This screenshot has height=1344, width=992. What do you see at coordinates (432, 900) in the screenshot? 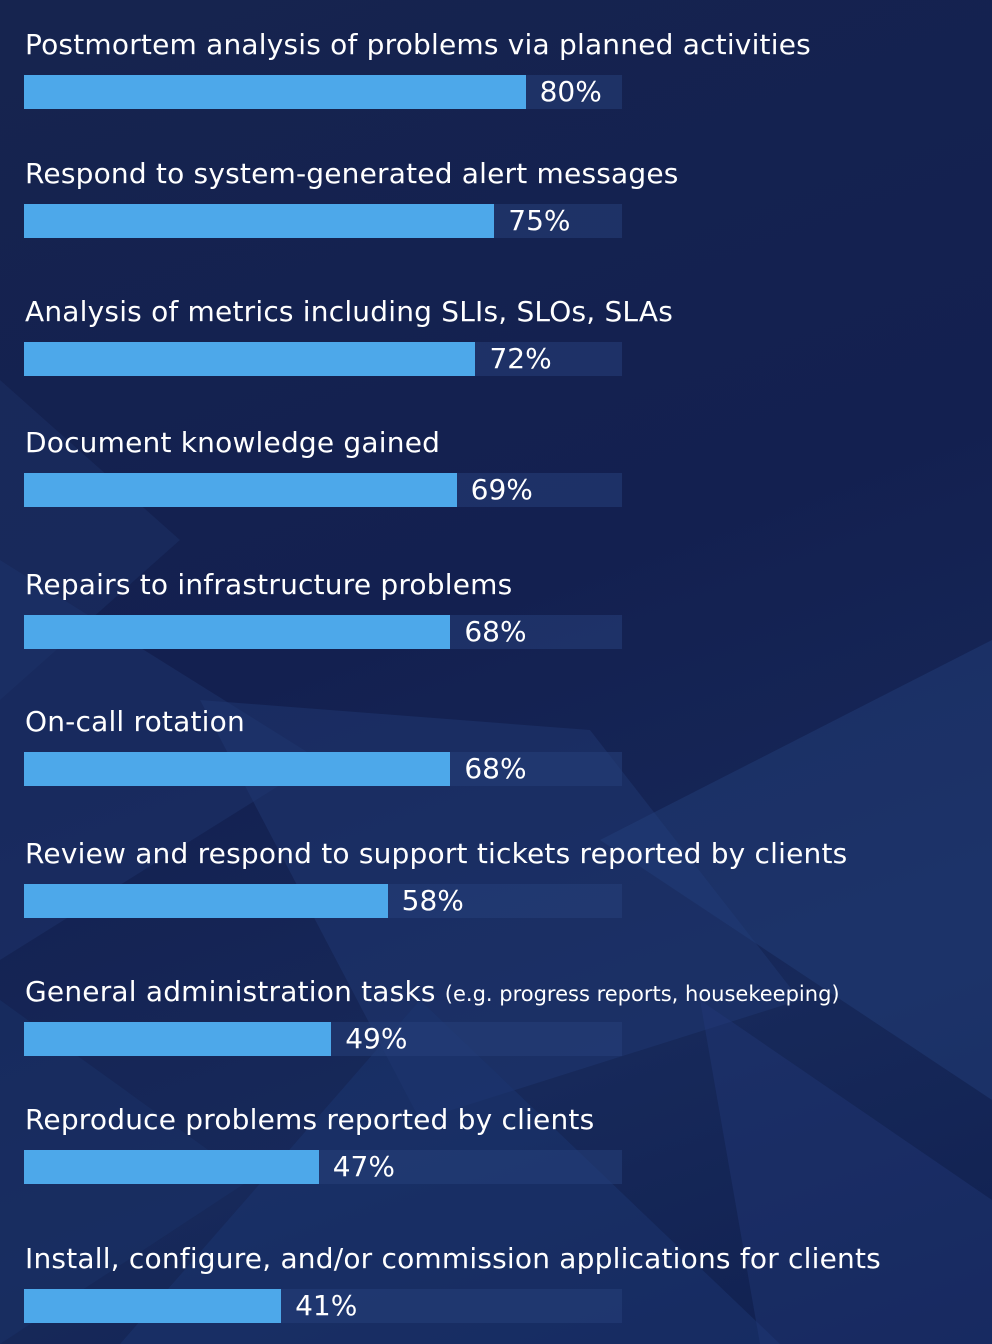
I see `bar-value-label: 58%` at bounding box center [432, 900].